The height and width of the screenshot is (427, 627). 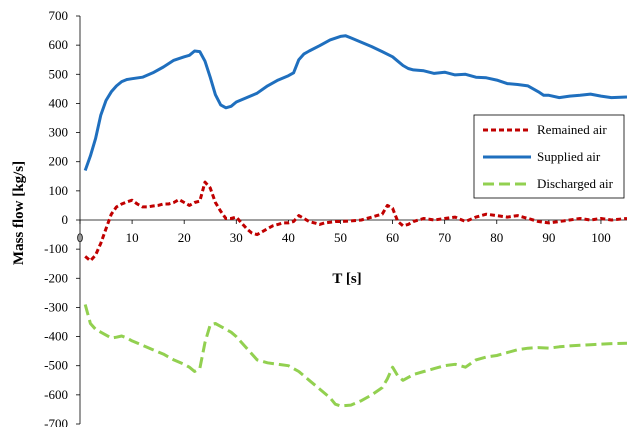 What do you see at coordinates (56, 248) in the screenshot?
I see `y-tick-label: -100` at bounding box center [56, 248].